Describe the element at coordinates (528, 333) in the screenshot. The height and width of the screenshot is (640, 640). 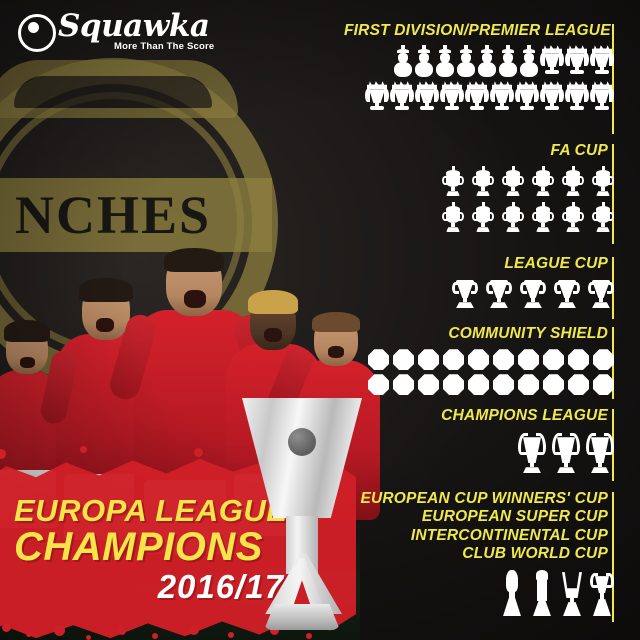
I see `section-title-community-shield: COMMUNITY SHIELD` at that location.